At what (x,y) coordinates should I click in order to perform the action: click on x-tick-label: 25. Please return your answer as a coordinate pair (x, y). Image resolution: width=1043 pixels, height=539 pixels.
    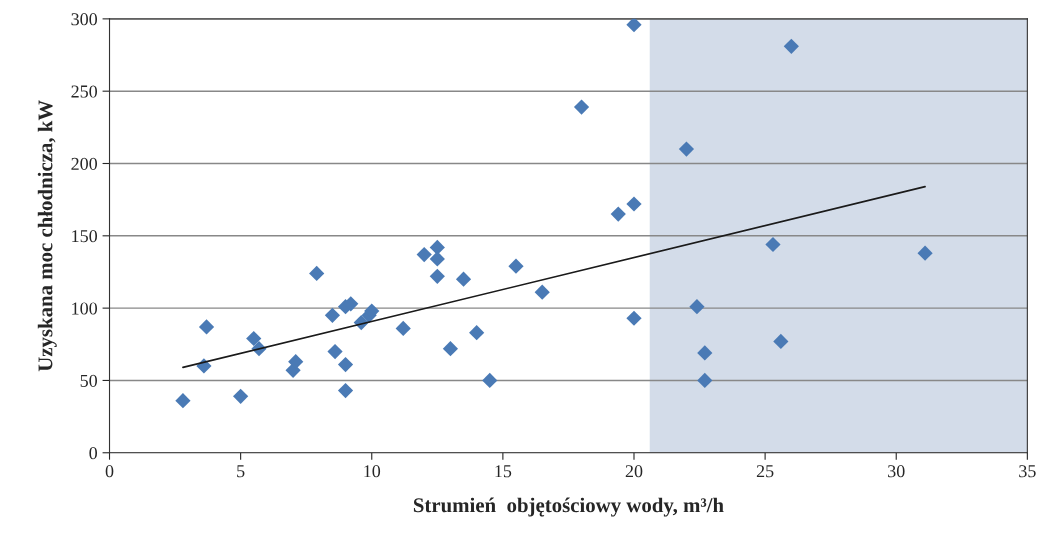
    Looking at the image, I should click on (765, 471).